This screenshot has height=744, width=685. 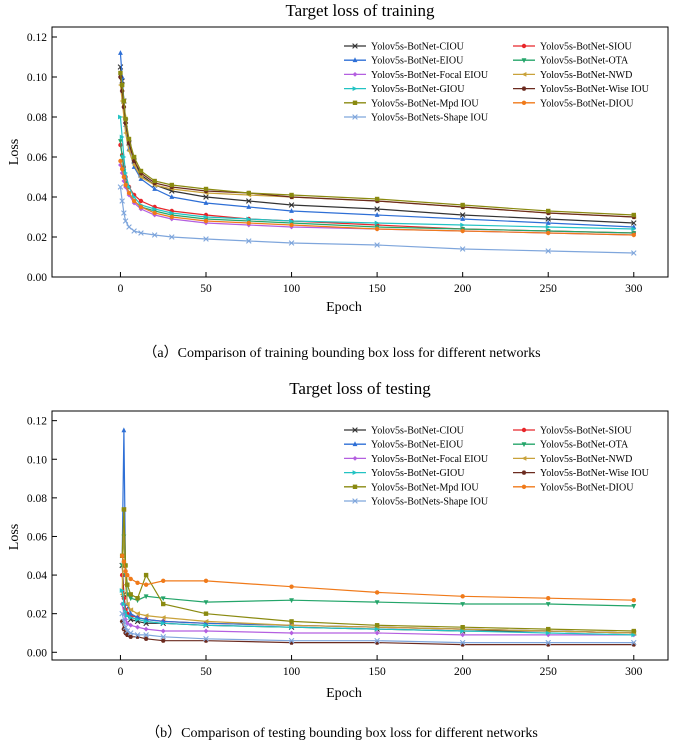 What do you see at coordinates (37, 537) in the screenshot?
I see `y-tick-label: 0.06` at bounding box center [37, 537].